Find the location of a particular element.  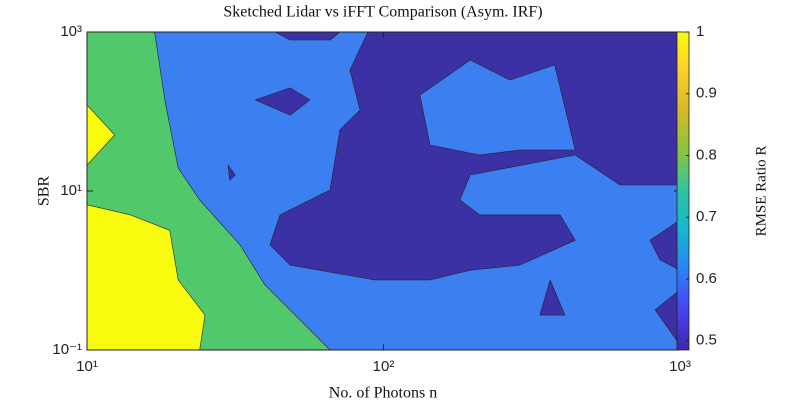

colorbar is located at coordinates (683, 191).